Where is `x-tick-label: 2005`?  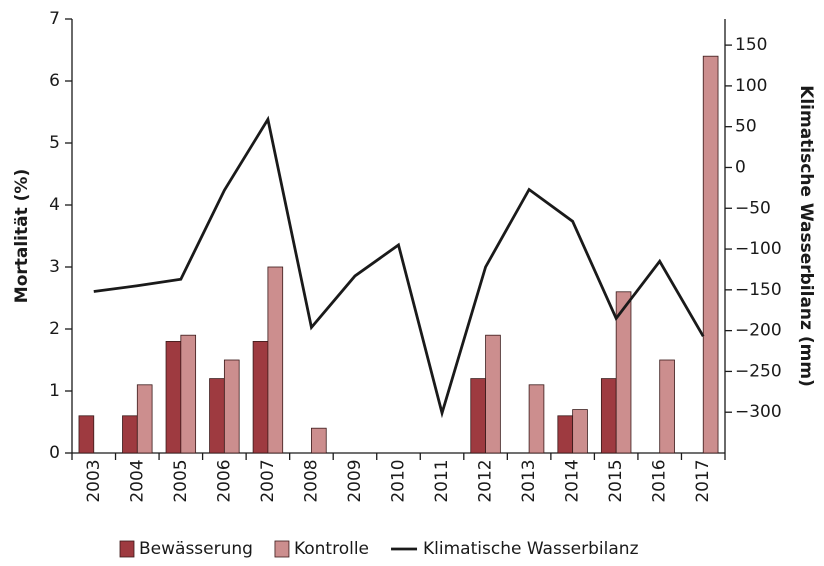
x-tick-label: 2005 is located at coordinates (181, 480).